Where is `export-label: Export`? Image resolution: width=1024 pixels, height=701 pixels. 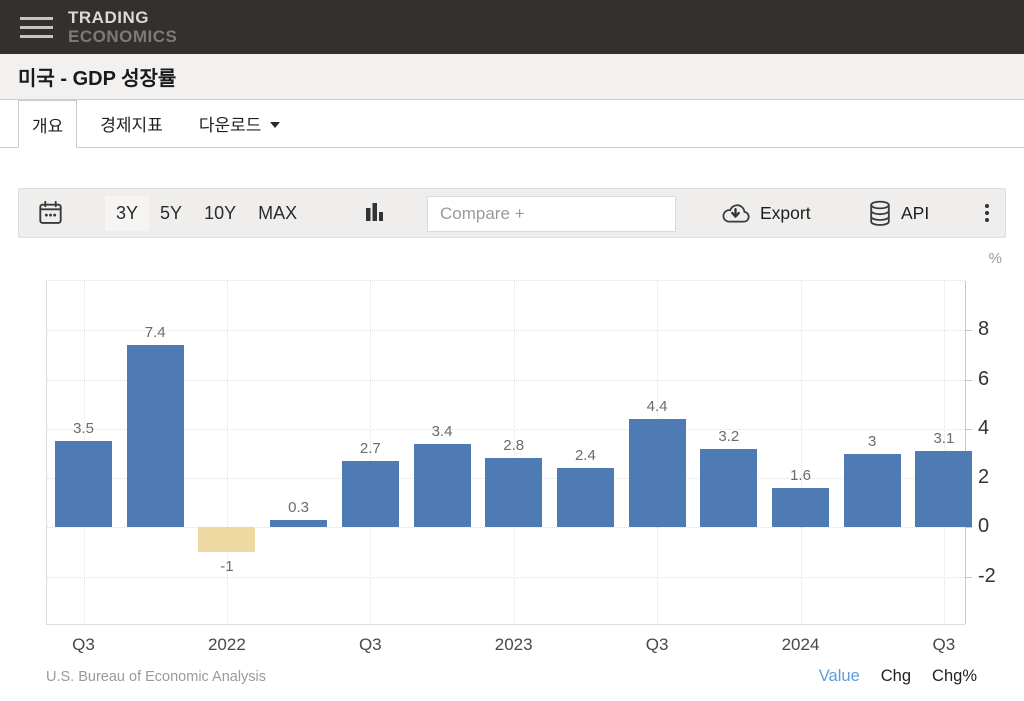 export-label: Export is located at coordinates (785, 212).